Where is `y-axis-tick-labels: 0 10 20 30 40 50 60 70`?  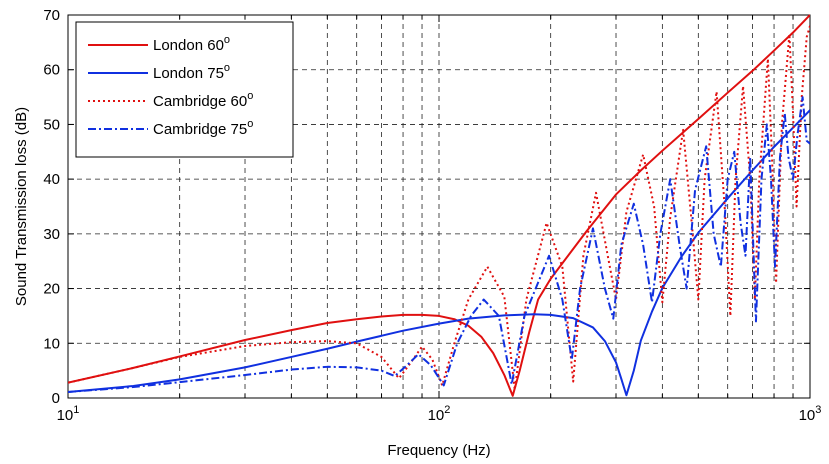 y-axis-tick-labels: 0 10 20 30 40 50 60 70 is located at coordinates (51, 207).